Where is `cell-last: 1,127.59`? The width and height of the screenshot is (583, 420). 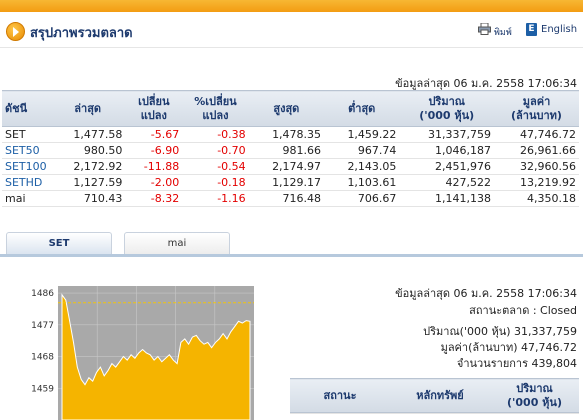 cell-last: 1,127.59 is located at coordinates (88, 182).